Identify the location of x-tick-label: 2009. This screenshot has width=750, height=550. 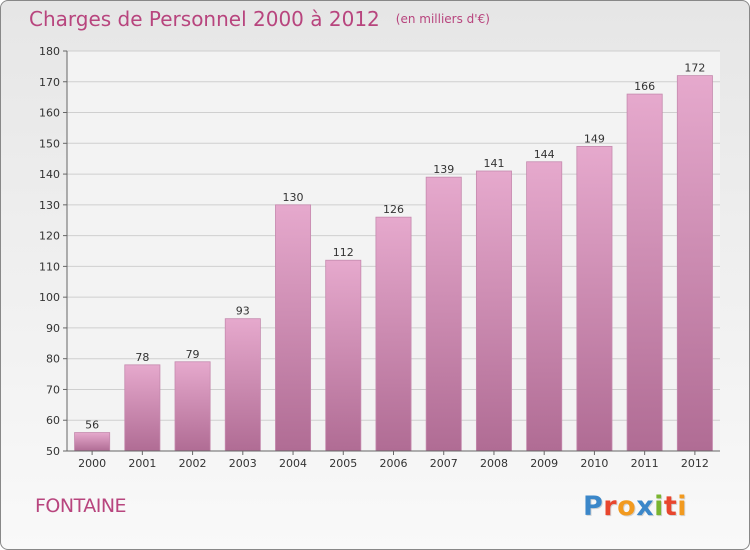
(544, 463).